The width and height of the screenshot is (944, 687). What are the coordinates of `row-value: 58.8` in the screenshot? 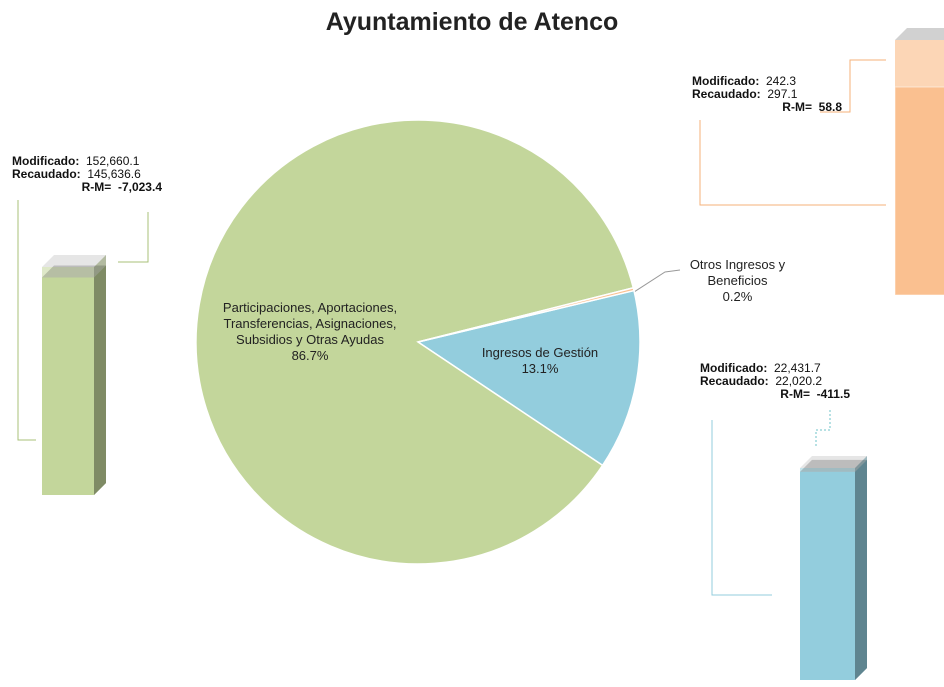 It's located at (830, 107).